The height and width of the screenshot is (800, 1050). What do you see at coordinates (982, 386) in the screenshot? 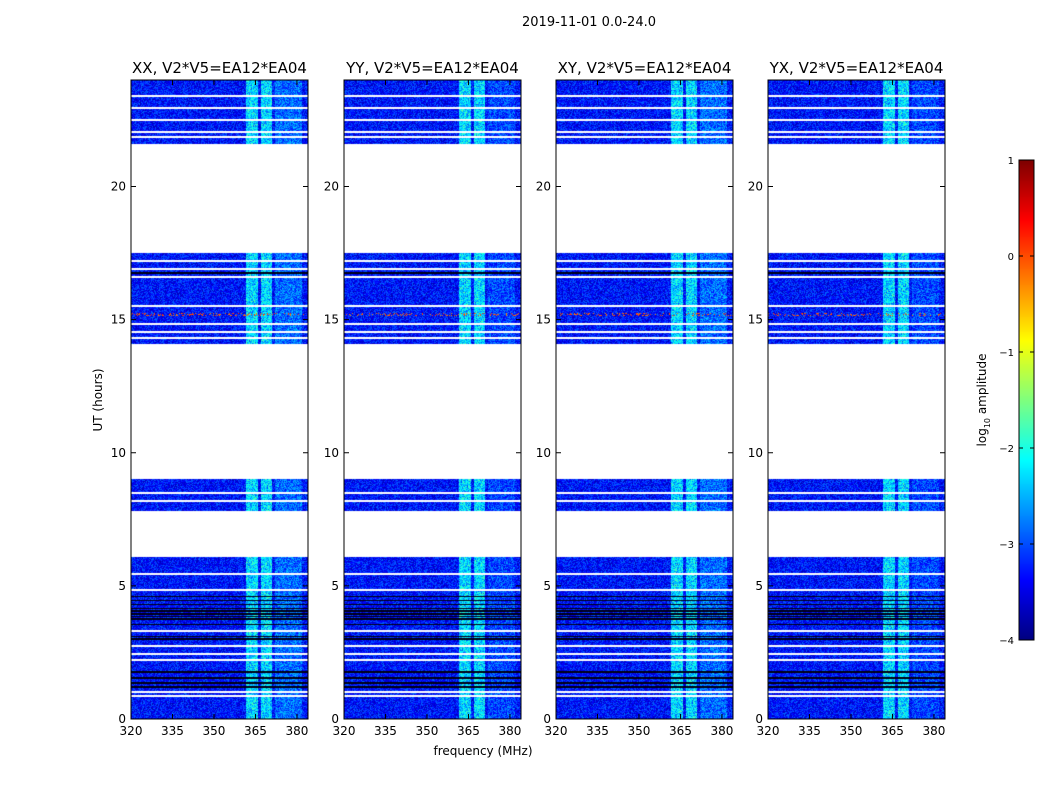
I see `colorbar-label-rest: amplitude` at bounding box center [982, 386].